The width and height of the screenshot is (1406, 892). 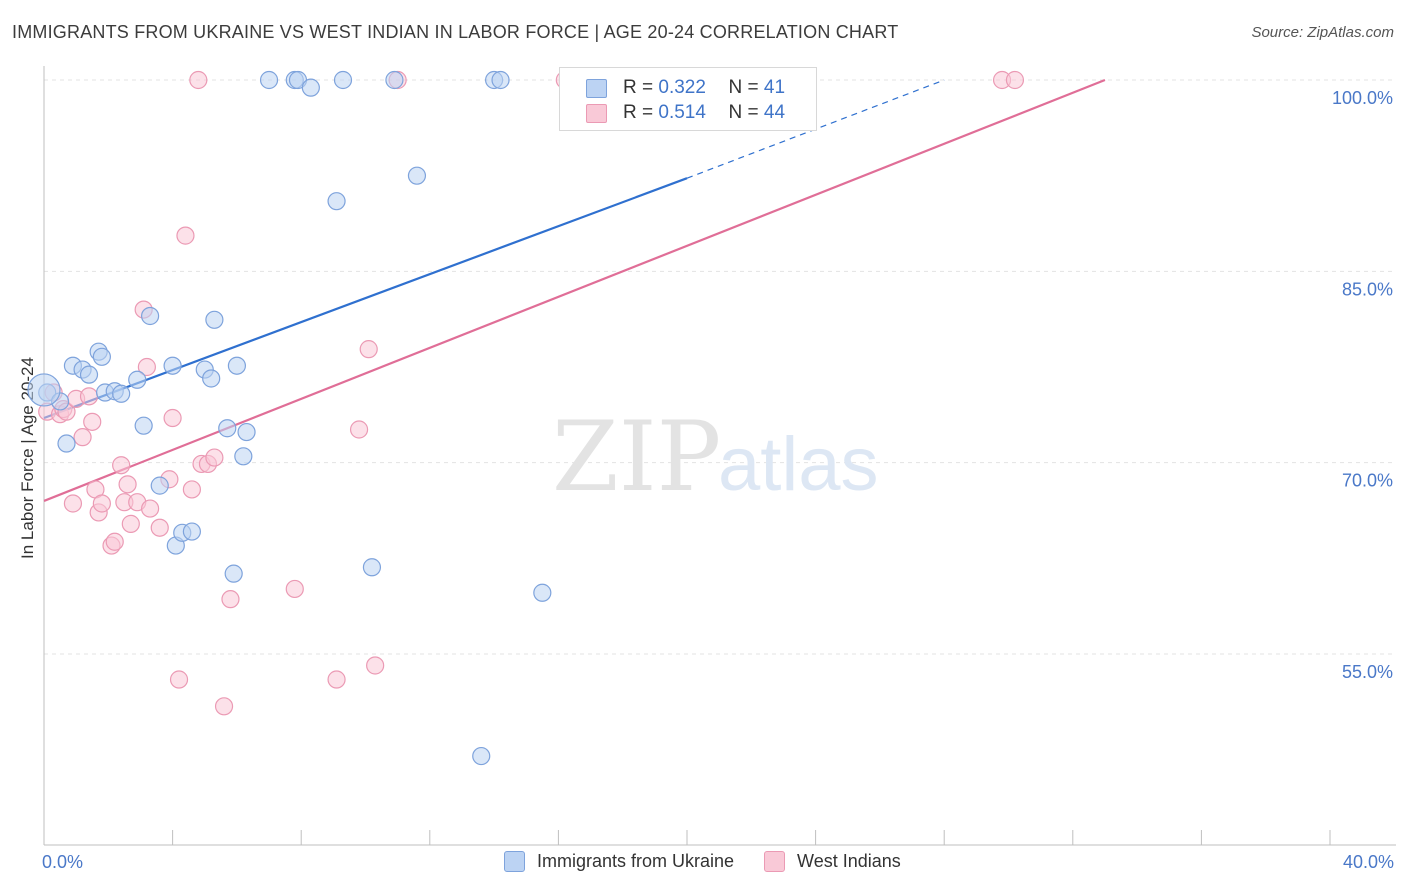 What do you see at coordinates (798, 464) in the screenshot?
I see `watermark-atlas: atlas` at bounding box center [798, 464].